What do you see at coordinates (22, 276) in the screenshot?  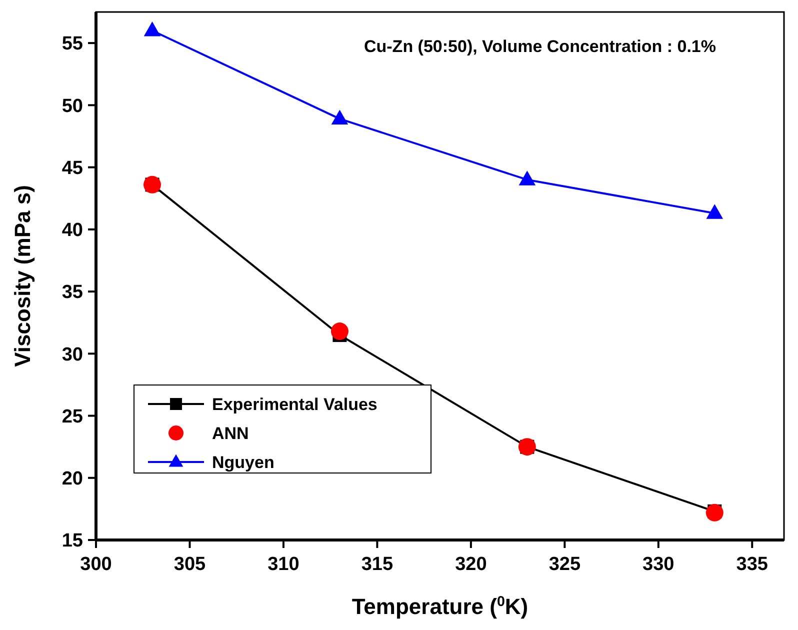 I see `y-axis-title: Viscosity (mPa s)` at bounding box center [22, 276].